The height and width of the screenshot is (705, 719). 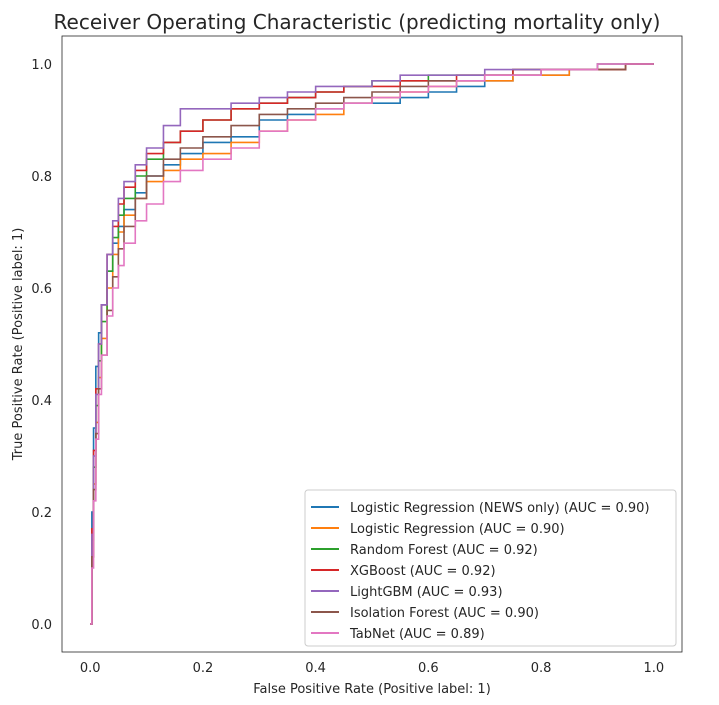 I want to click on x-axis-label: False Positive Rate (Positive label: 1), so click(x=372, y=689).